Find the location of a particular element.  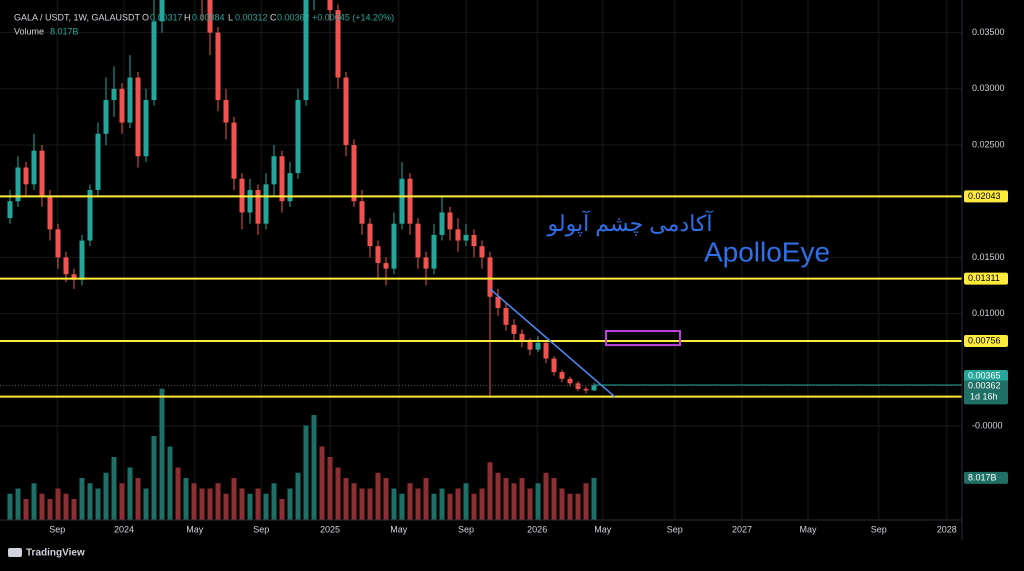

change: +0.00045 (+14.20%) is located at coordinates (353, 17).